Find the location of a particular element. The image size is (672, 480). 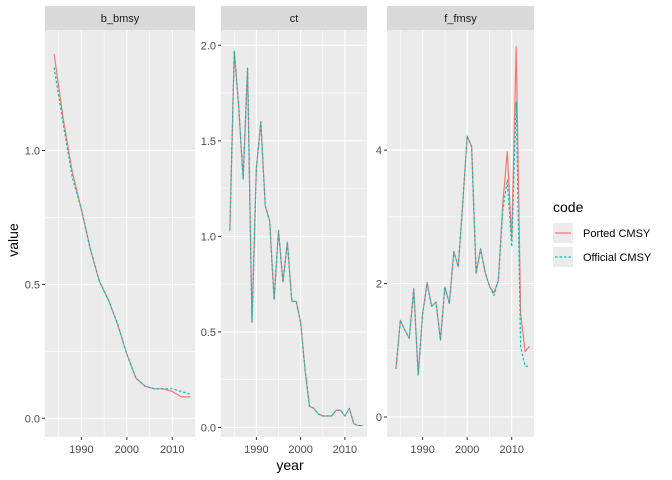

y-axis-title: value is located at coordinates (13, 240).